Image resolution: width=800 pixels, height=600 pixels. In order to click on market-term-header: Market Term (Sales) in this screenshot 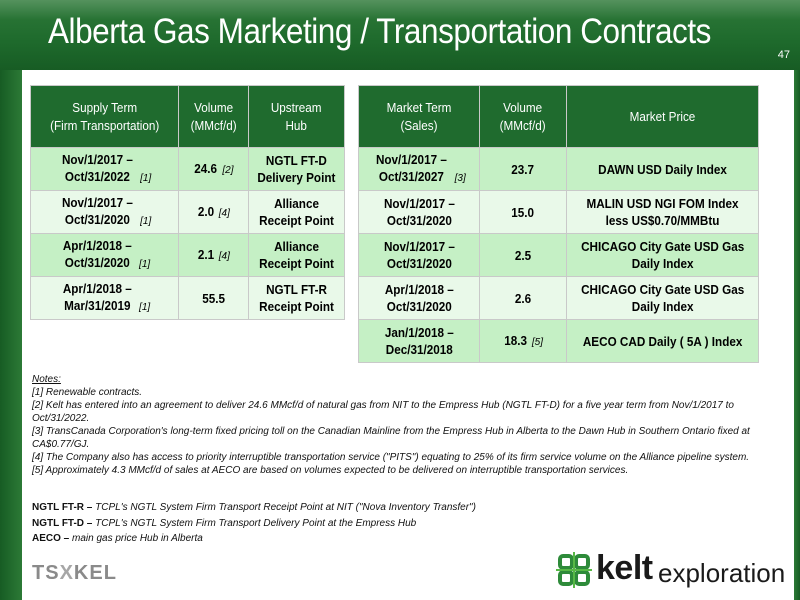, I will do `click(419, 116)`.